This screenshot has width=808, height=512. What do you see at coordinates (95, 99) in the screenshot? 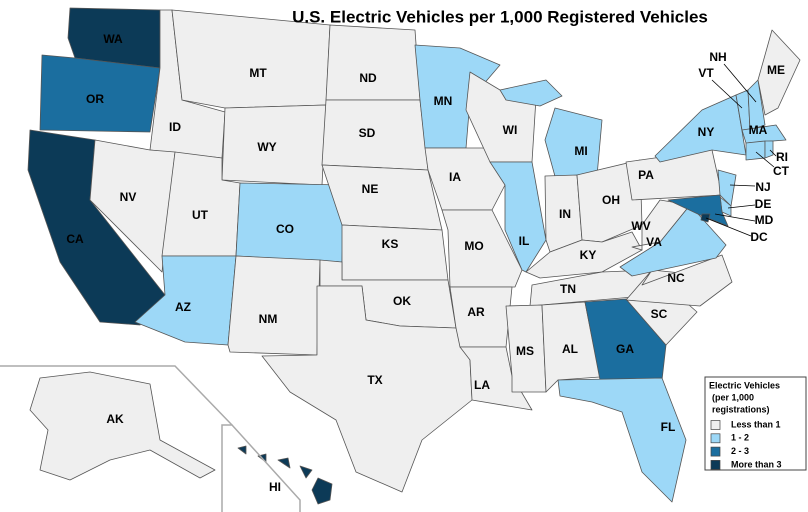
I see `state-label: OR` at bounding box center [95, 99].